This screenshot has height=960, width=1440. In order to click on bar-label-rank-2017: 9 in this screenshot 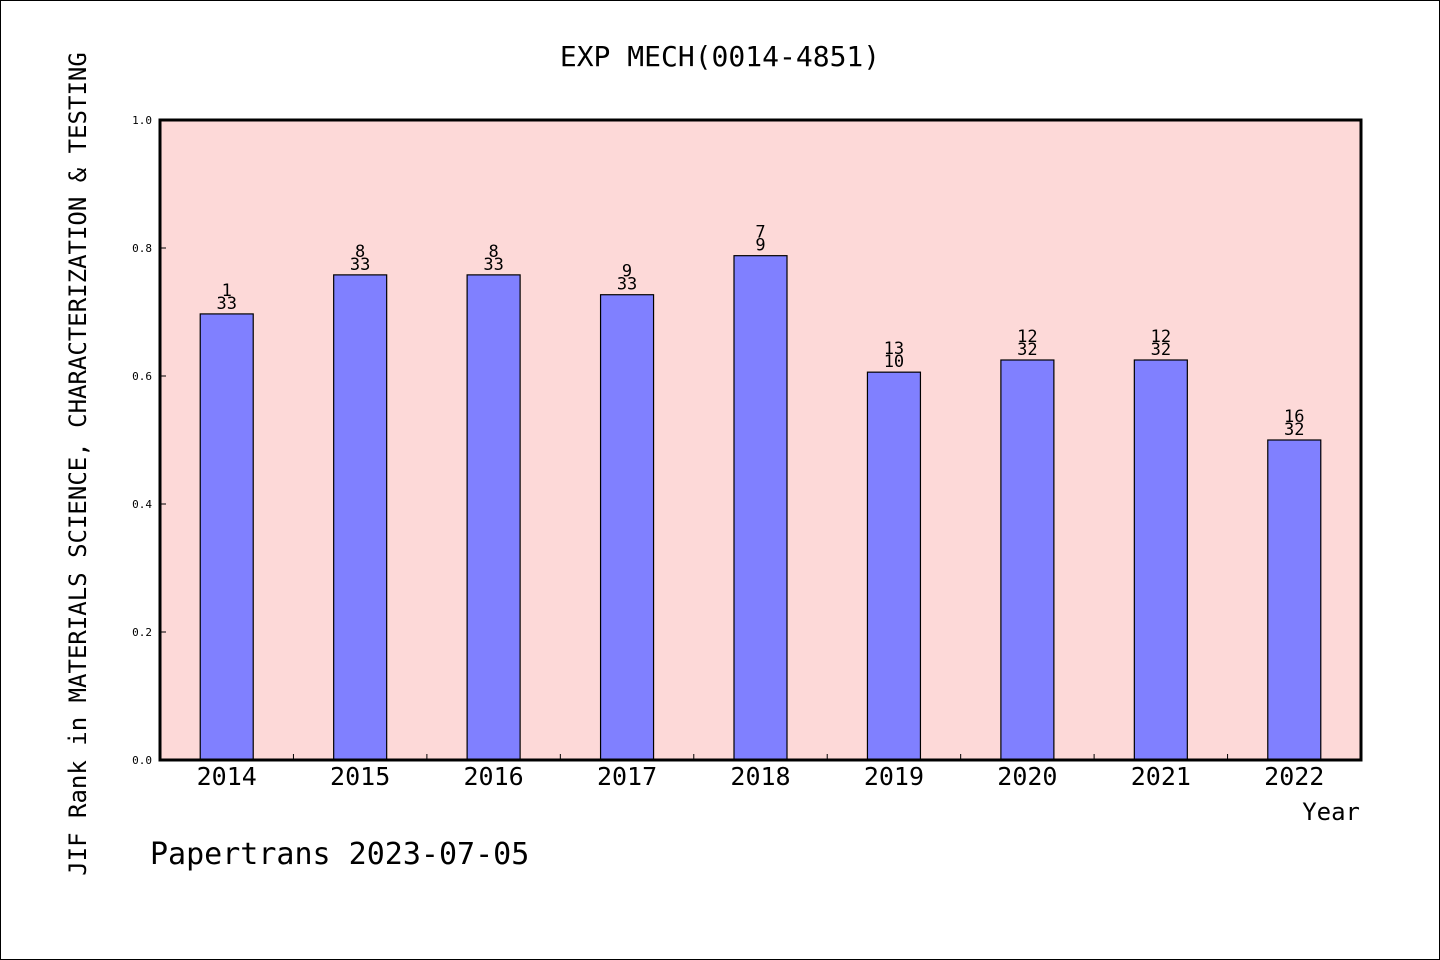, I will do `click(627, 272)`.